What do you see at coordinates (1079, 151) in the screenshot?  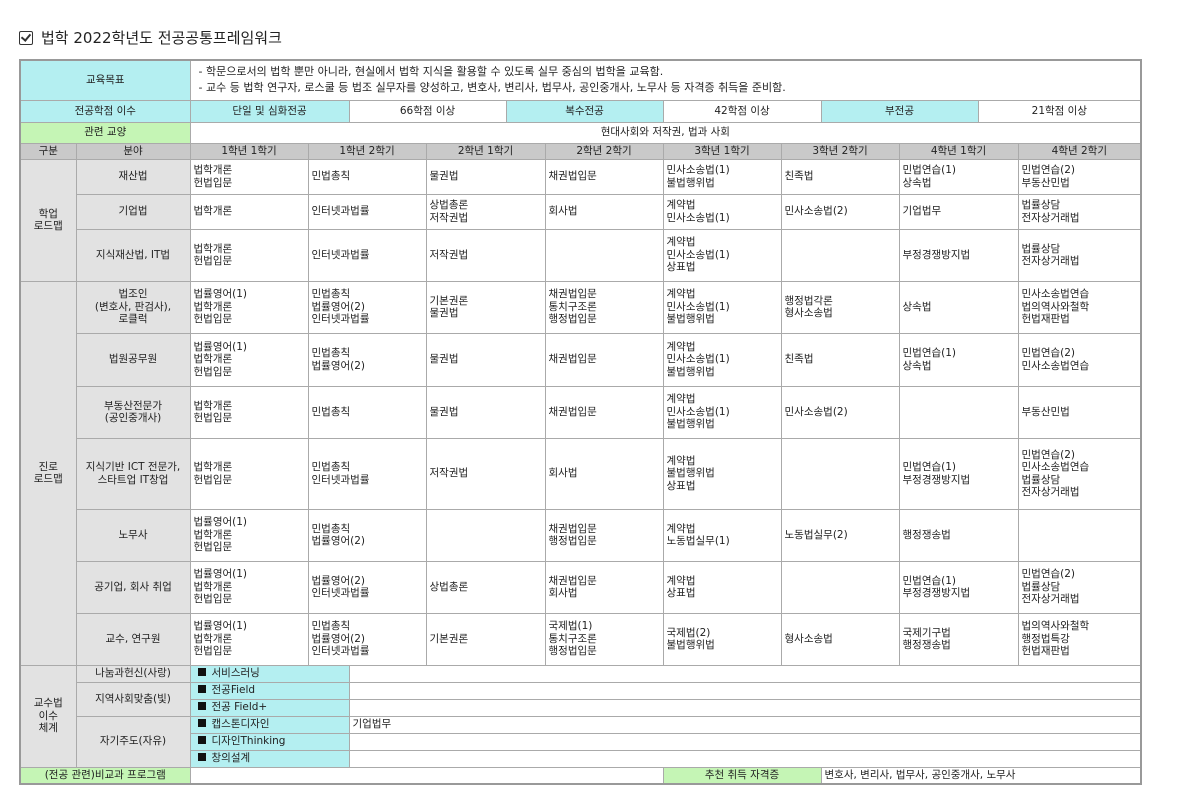 I see `header-semester: 4학년 2학기` at bounding box center [1079, 151].